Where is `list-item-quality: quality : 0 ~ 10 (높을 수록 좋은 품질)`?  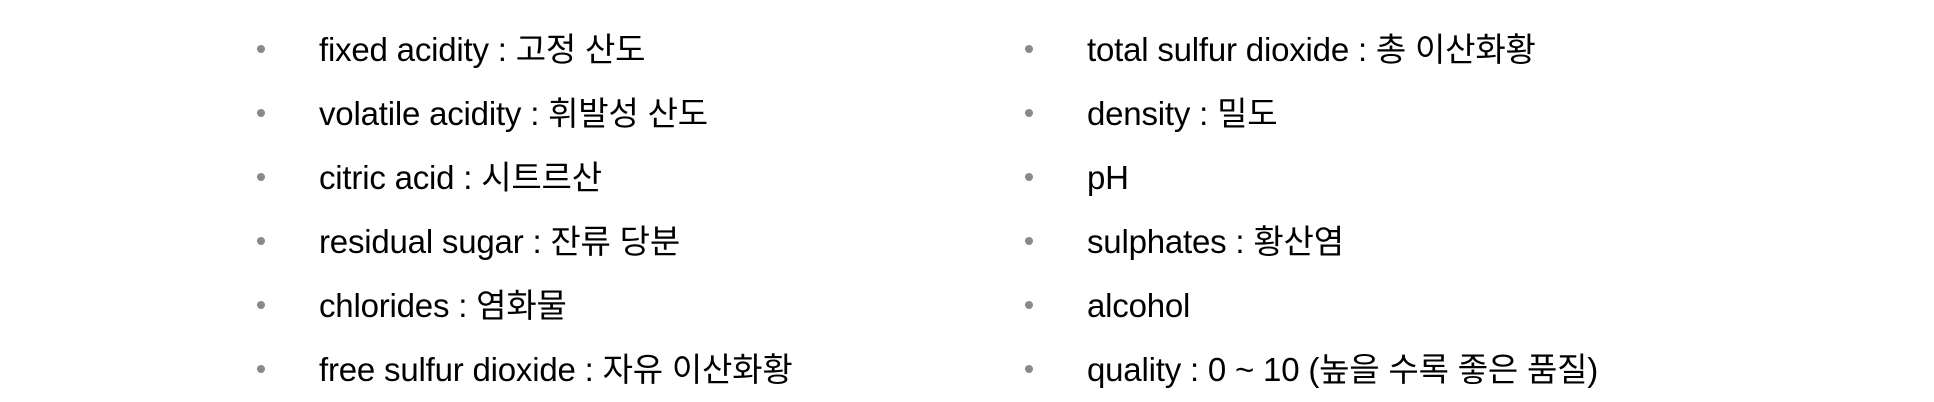 list-item-quality: quality : 0 ~ 10 (높을 수록 좋은 품질) is located at coordinates (1425, 369).